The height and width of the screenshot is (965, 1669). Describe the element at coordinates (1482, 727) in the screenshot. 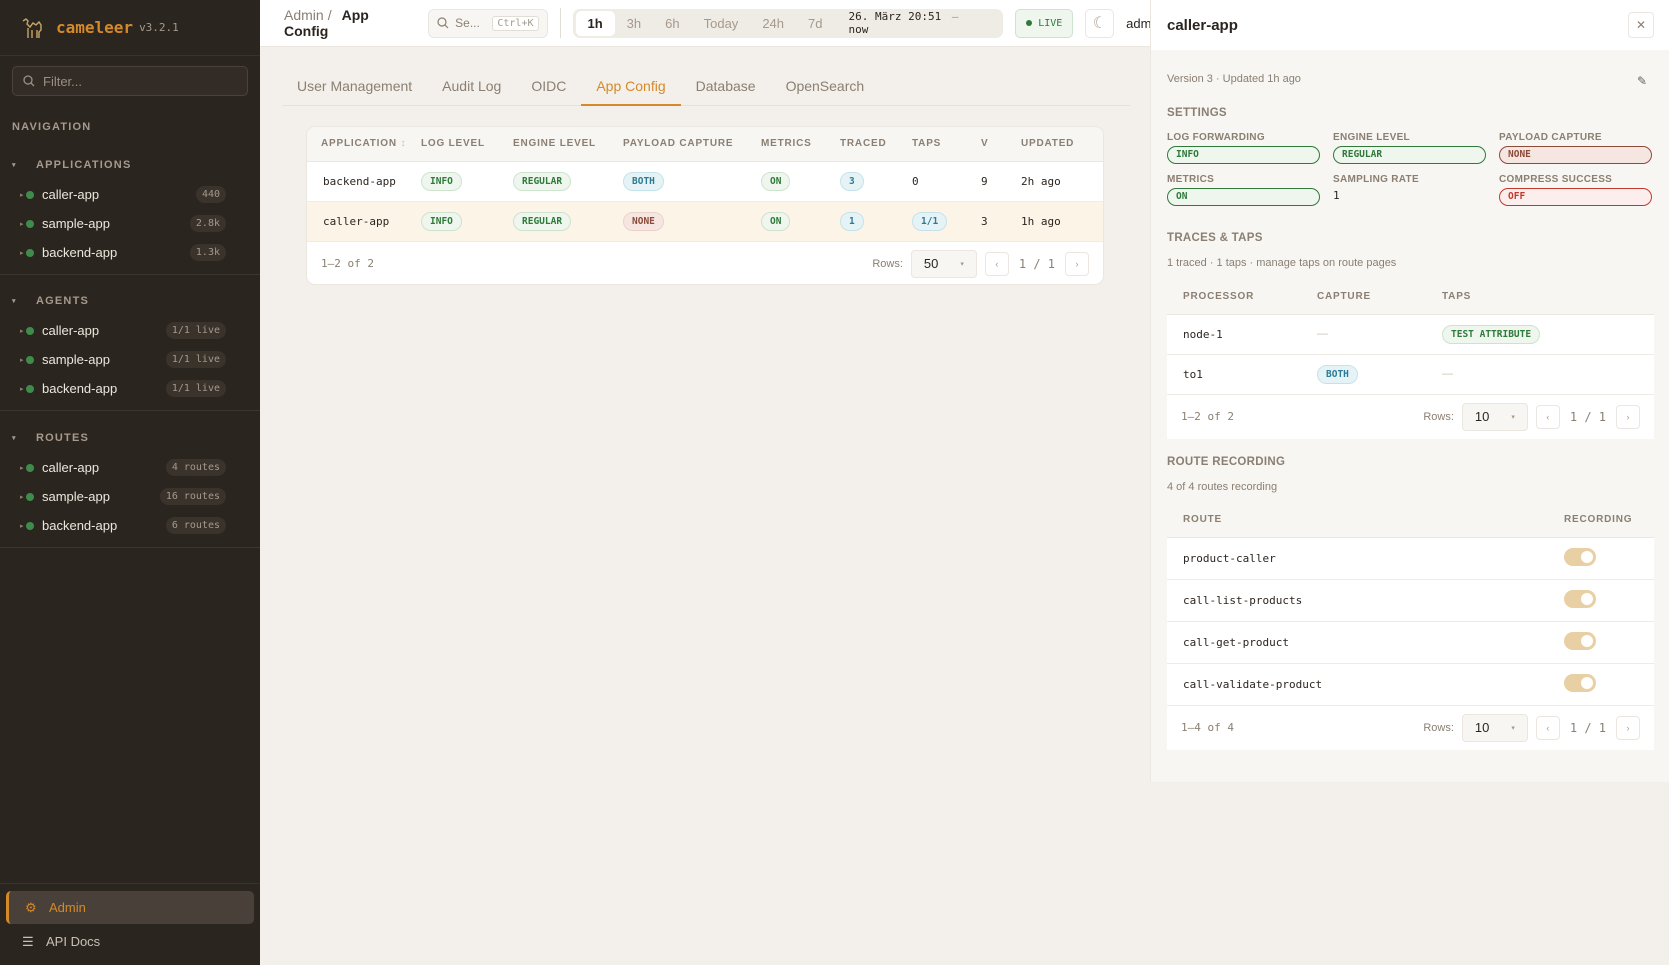

I see `rows-value: 10` at that location.